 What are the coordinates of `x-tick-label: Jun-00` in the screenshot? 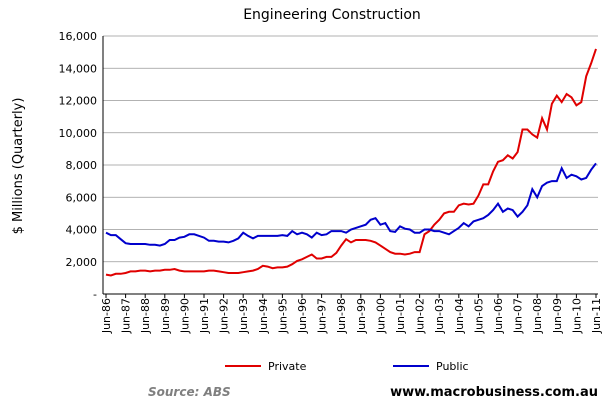 It's located at (380, 316).